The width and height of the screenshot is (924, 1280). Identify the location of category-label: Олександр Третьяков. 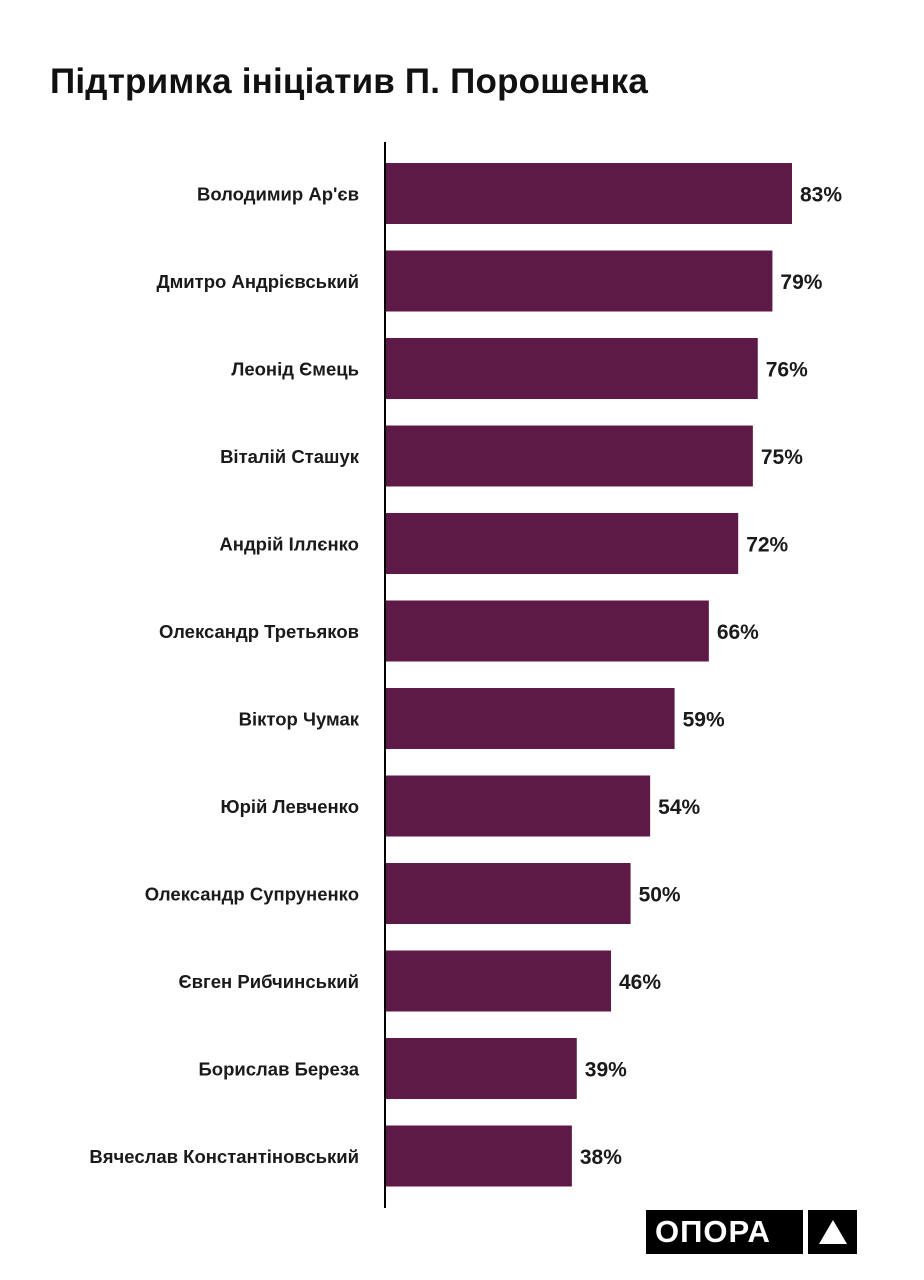
(259, 631).